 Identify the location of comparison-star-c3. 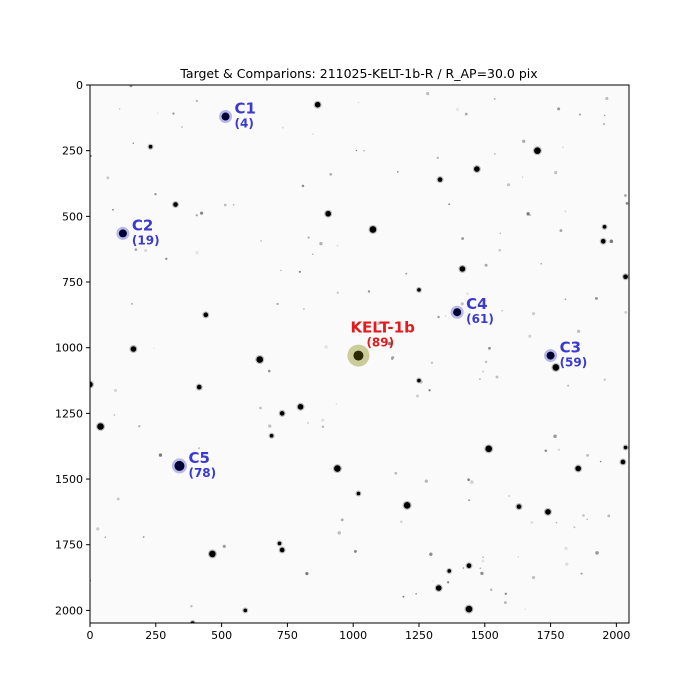
(550, 355).